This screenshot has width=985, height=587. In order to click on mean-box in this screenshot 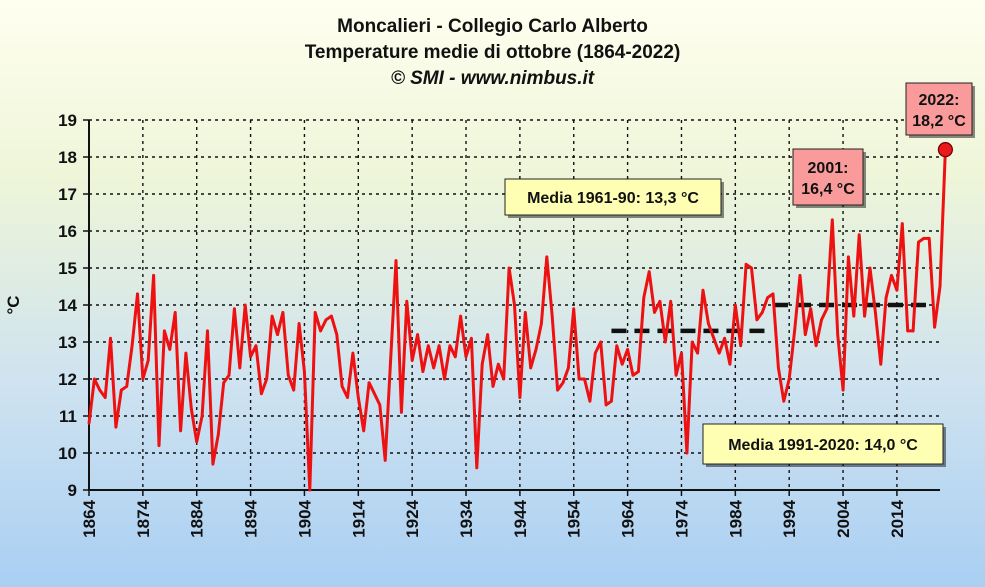, I will do `click(823, 444)`.